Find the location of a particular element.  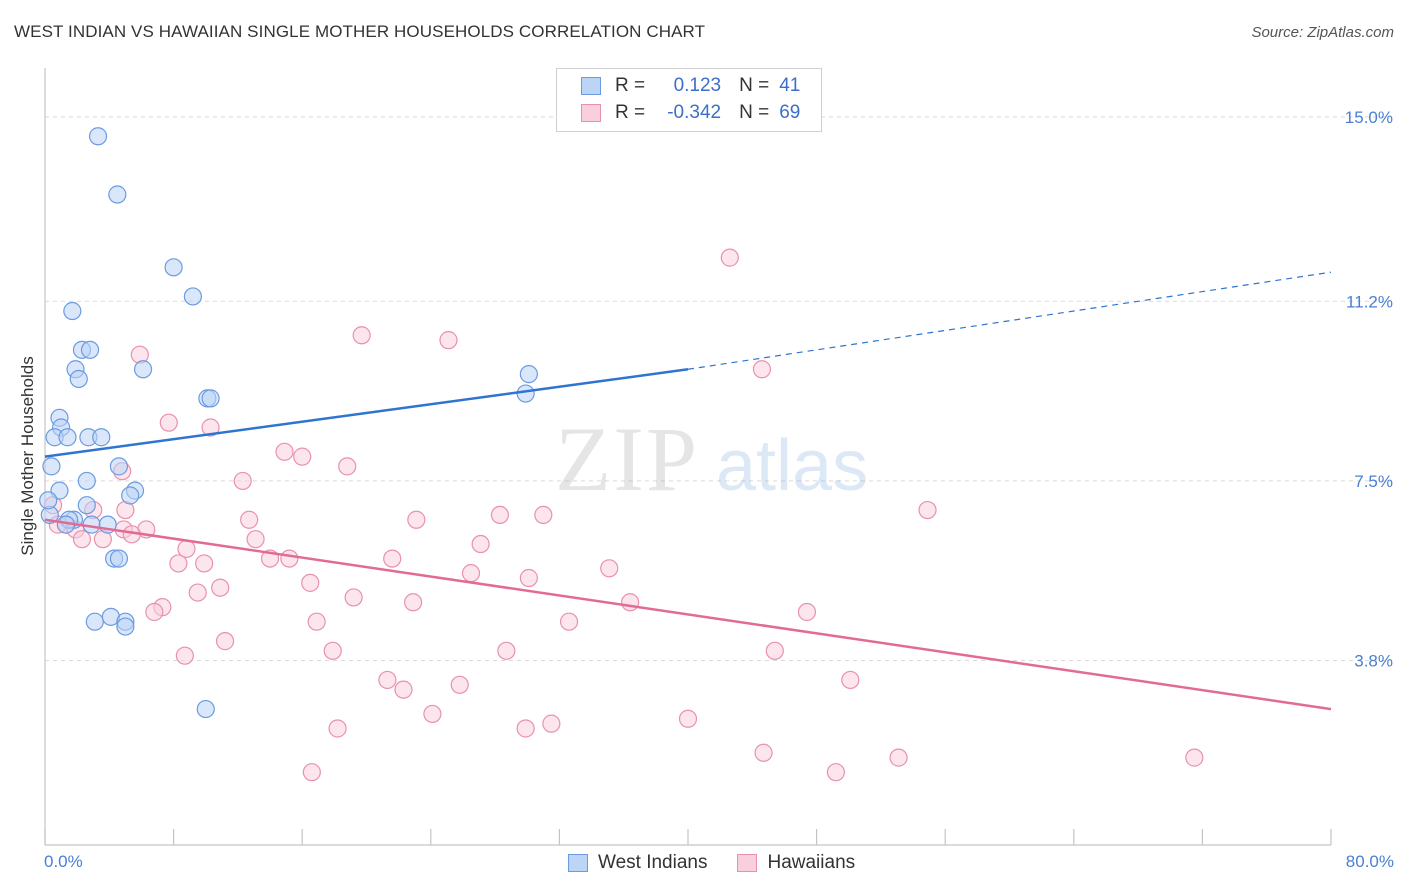

legend-row-west-indians: R = 0.123 N = 41 is located at coordinates (699, 86).